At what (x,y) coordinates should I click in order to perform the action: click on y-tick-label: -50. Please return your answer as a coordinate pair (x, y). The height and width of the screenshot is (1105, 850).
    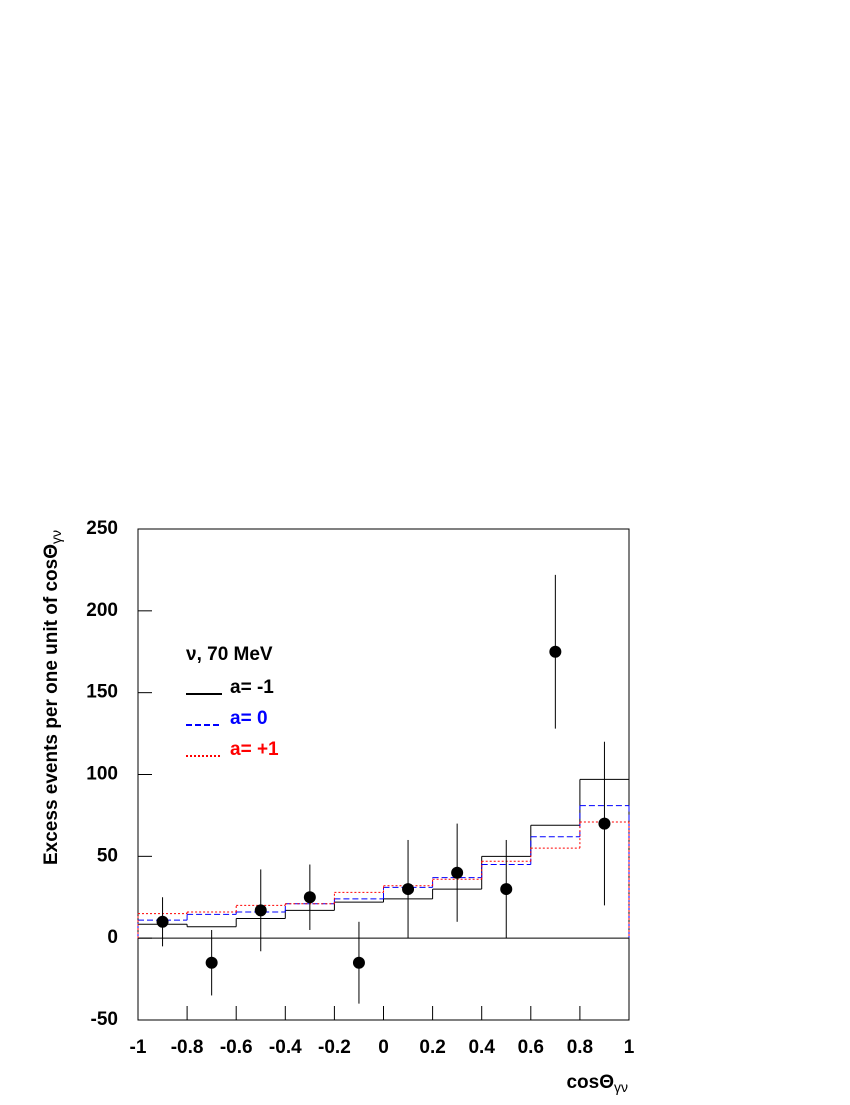
    Looking at the image, I should click on (104, 1019).